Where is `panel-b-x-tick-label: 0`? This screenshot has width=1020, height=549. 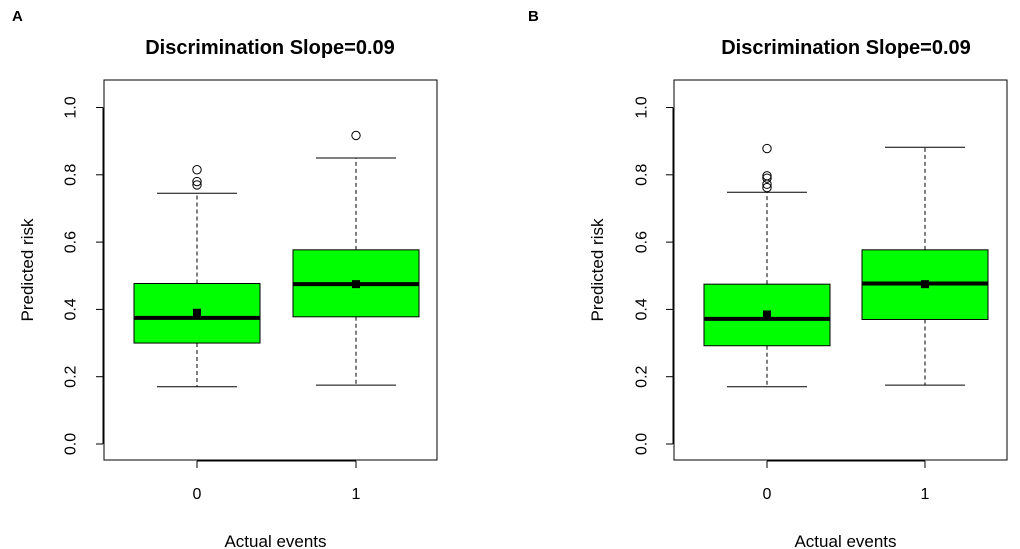
panel-b-x-tick-label: 0 is located at coordinates (767, 494).